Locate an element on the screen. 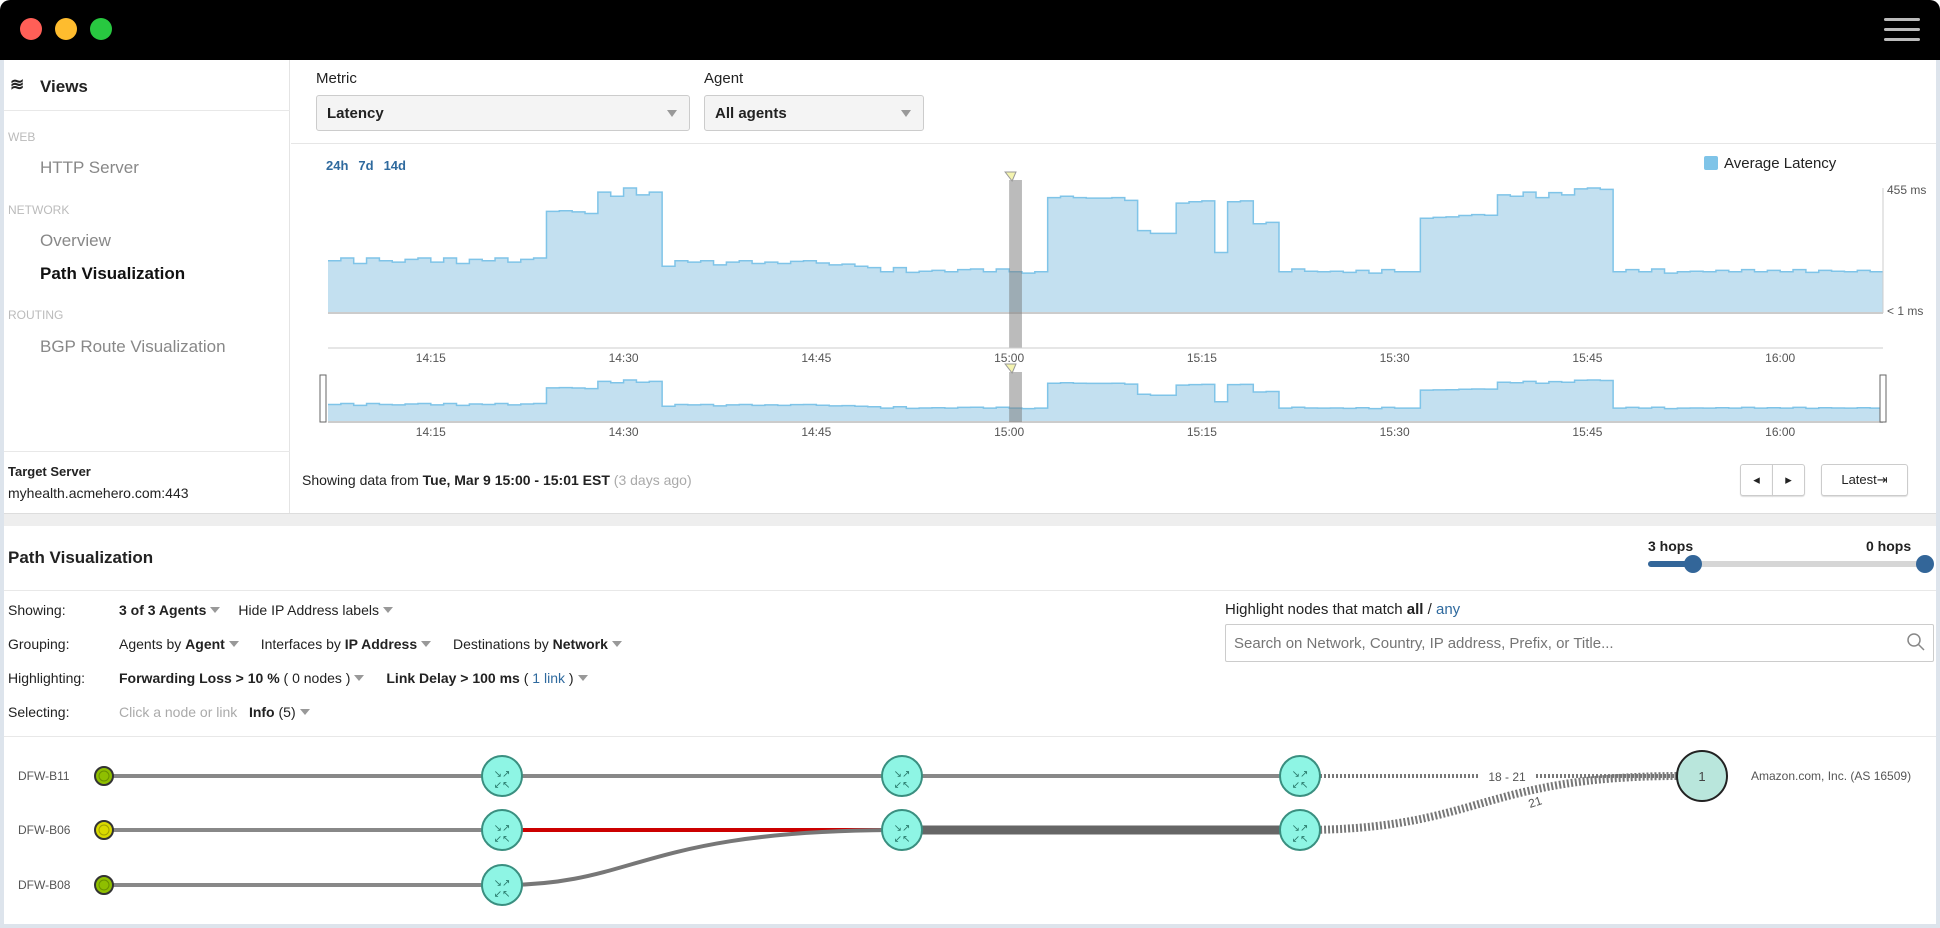  section-routing: ROUTING is located at coordinates (36, 315).